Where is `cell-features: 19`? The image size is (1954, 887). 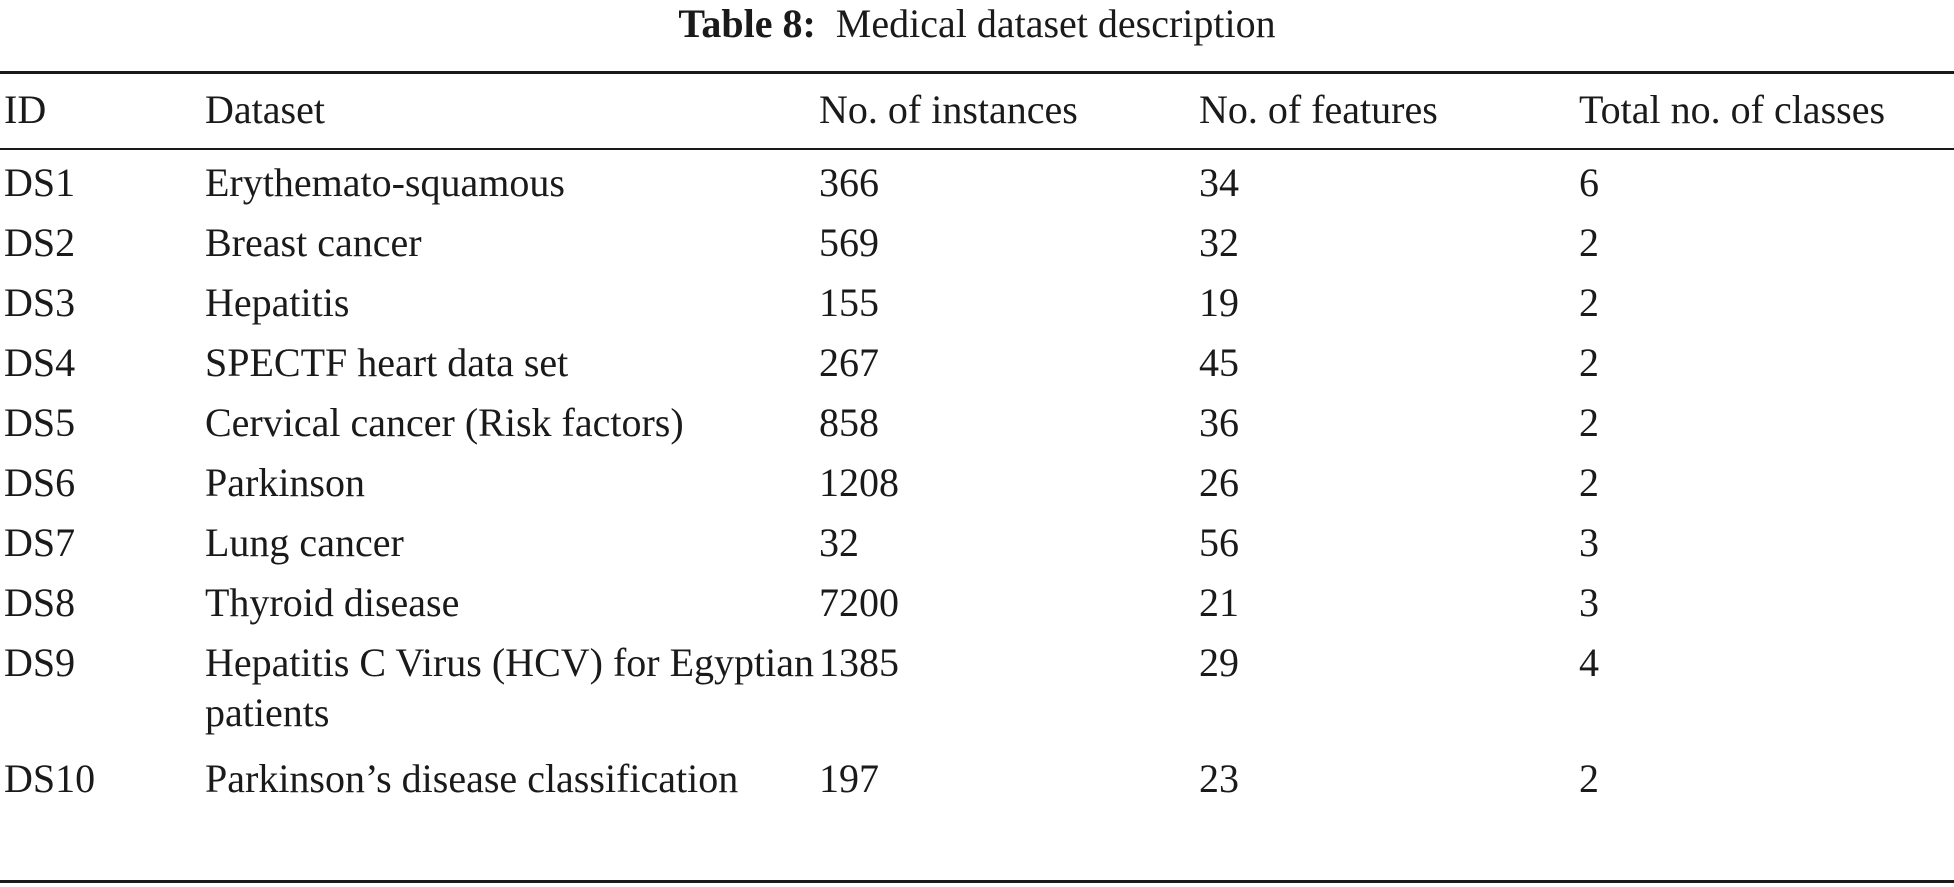 cell-features: 19 is located at coordinates (1219, 302).